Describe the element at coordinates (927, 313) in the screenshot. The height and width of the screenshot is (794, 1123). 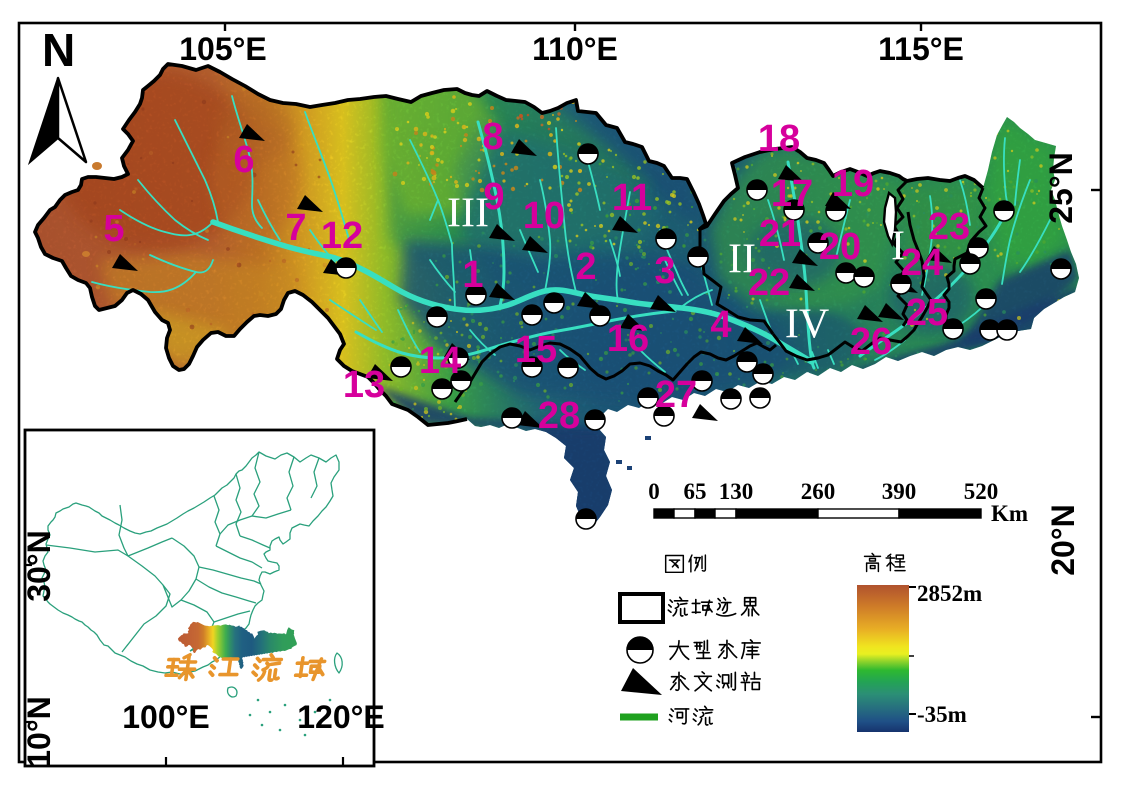
I see `svg-text: 25` at that location.